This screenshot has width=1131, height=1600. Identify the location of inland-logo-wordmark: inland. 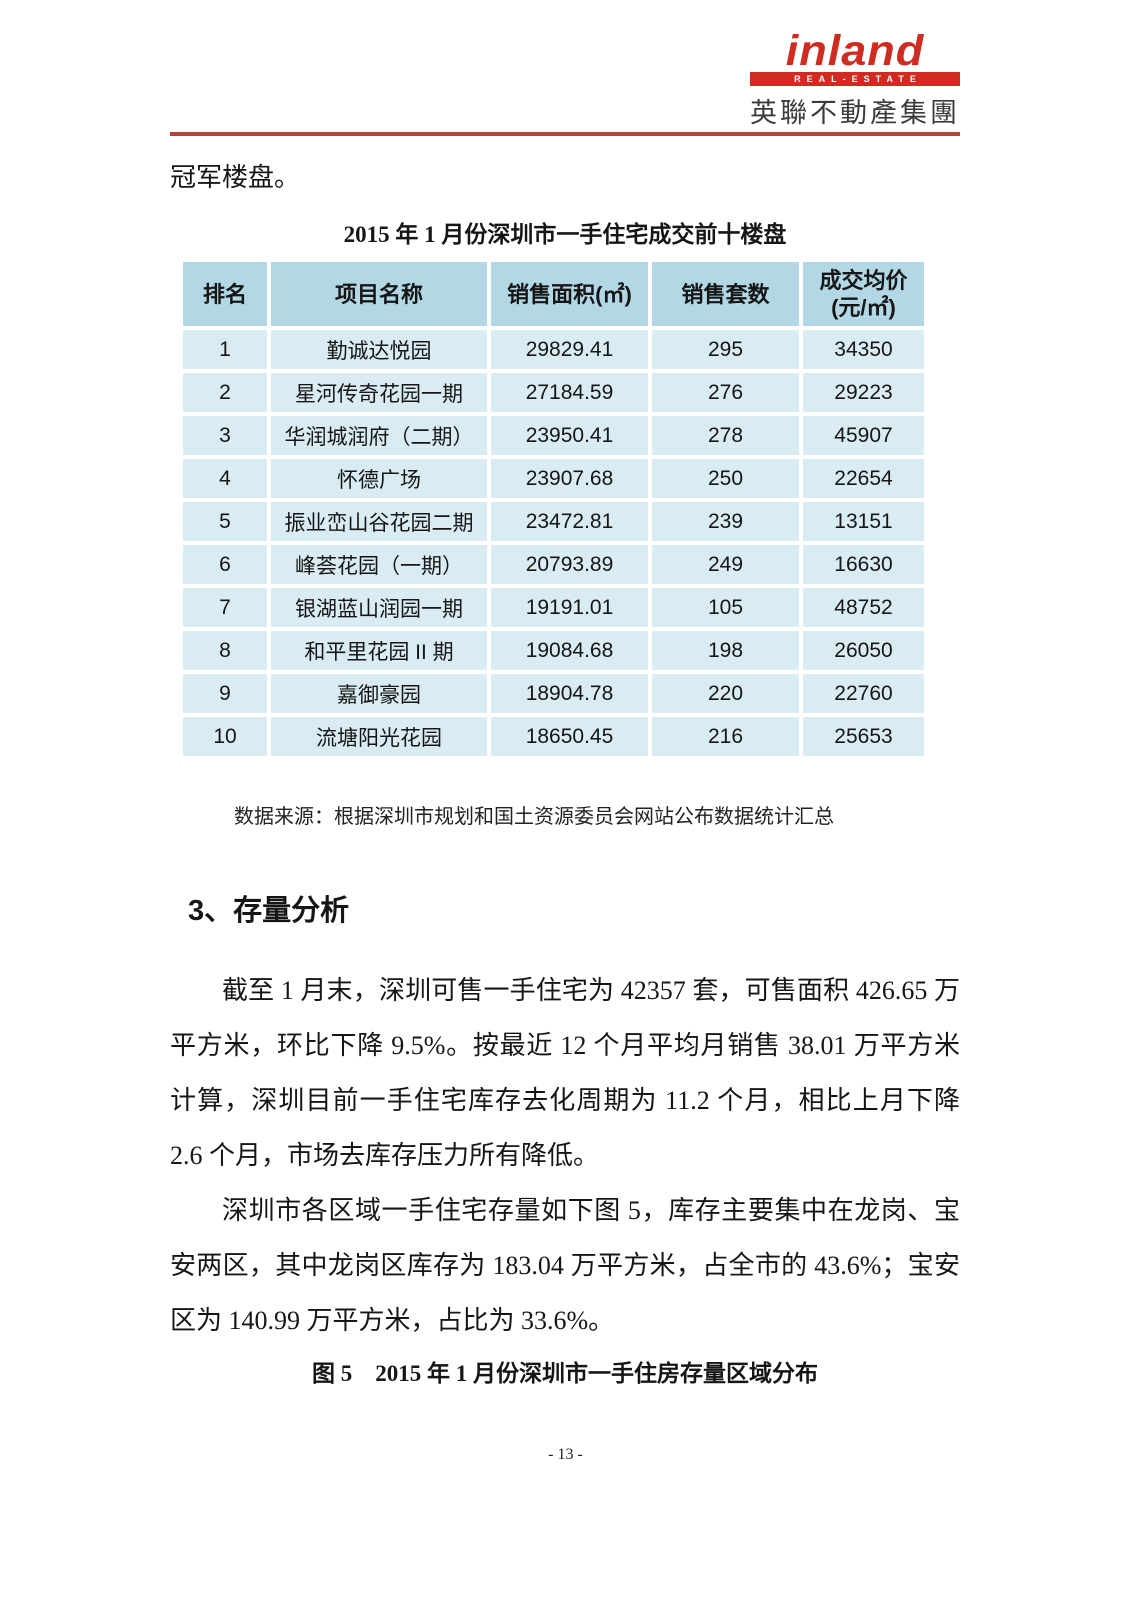
(855, 50).